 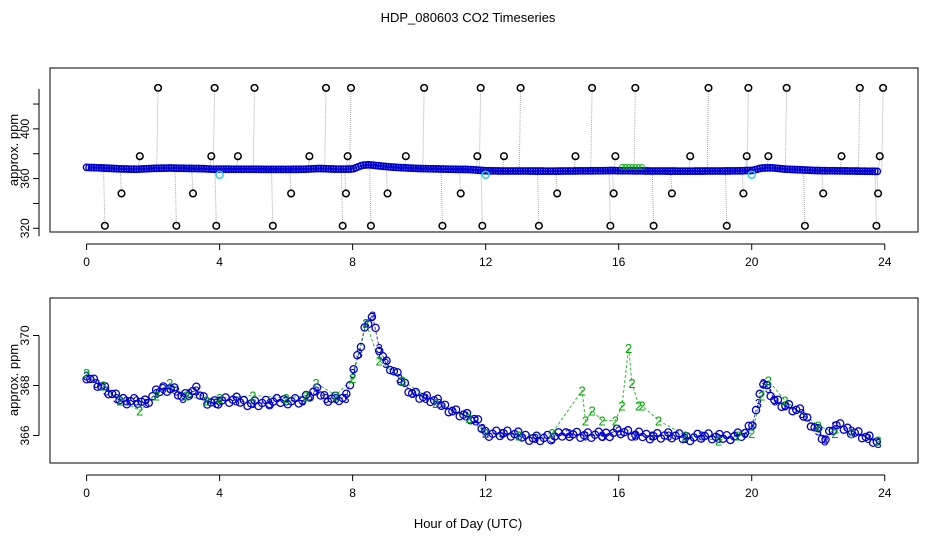 What do you see at coordinates (751, 175) in the screenshot?
I see `top-cyan-point` at bounding box center [751, 175].